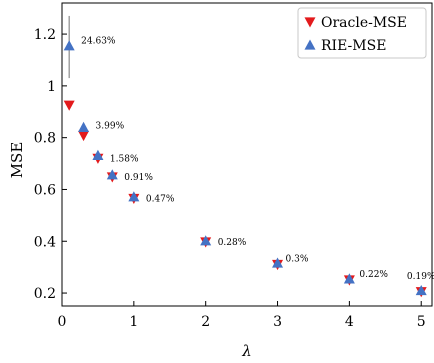 Image resolution: width=434 pixels, height=363 pixels. What do you see at coordinates (17, 160) in the screenshot?
I see `y-axis-title: MSE` at bounding box center [17, 160].